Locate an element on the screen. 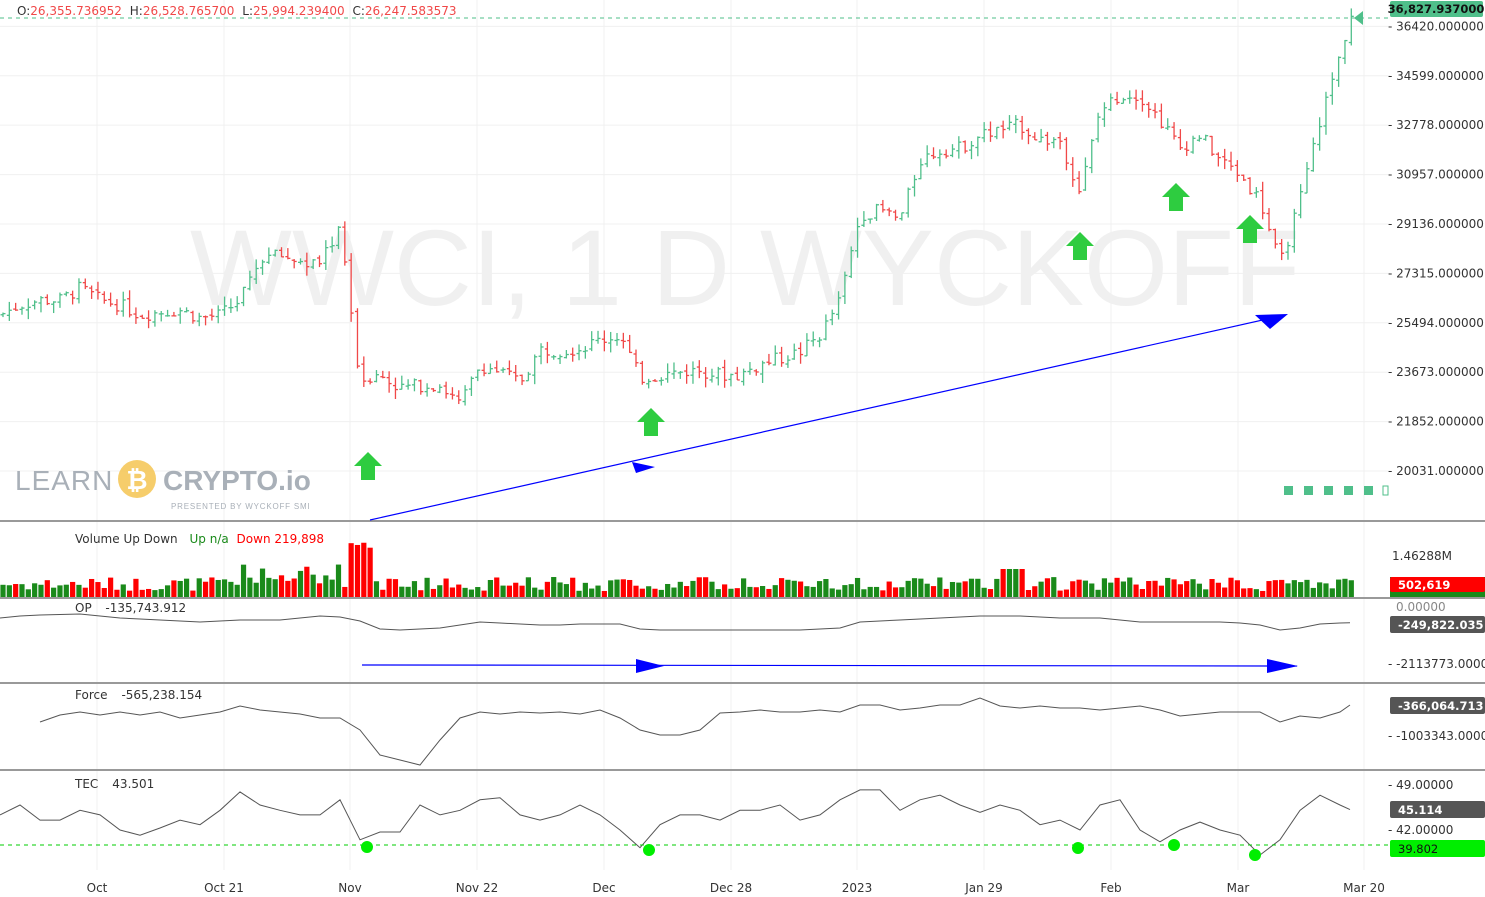 This screenshot has height=897, width=1485. force-last-label: -366,064.713 is located at coordinates (1441, 706).